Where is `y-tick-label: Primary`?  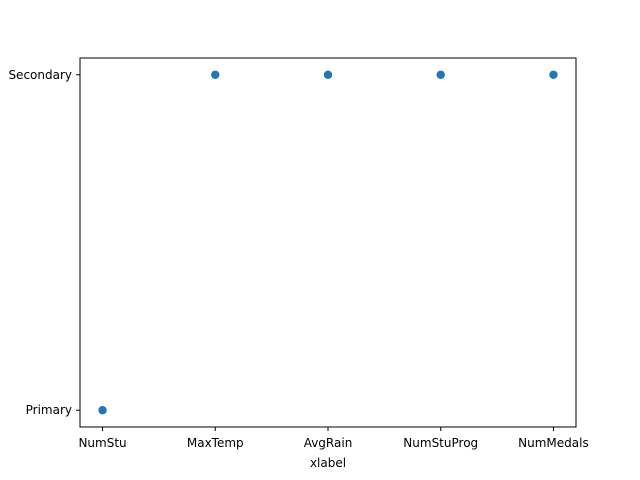 y-tick-label: Primary is located at coordinates (49, 410).